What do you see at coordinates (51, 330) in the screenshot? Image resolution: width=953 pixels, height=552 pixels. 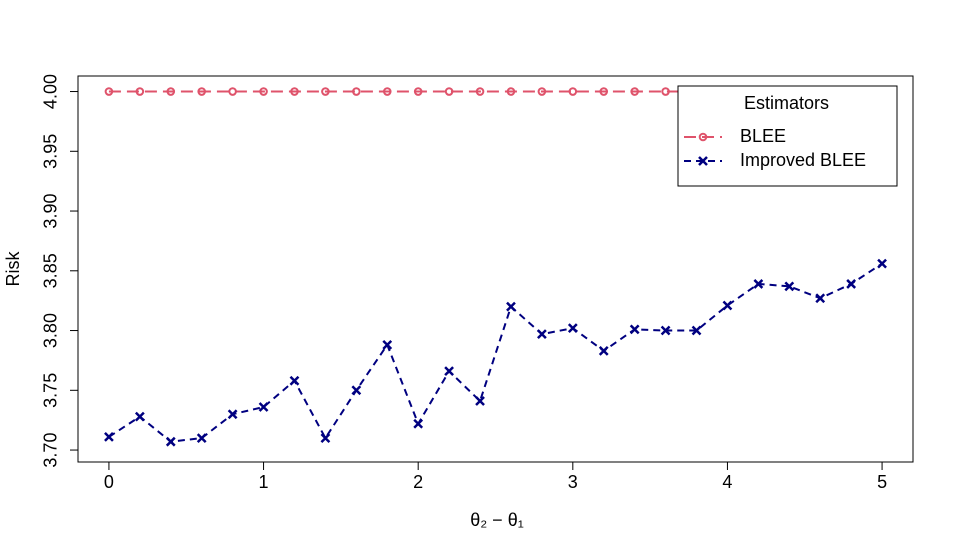 I see `y-tick-label: 3.80` at bounding box center [51, 330].